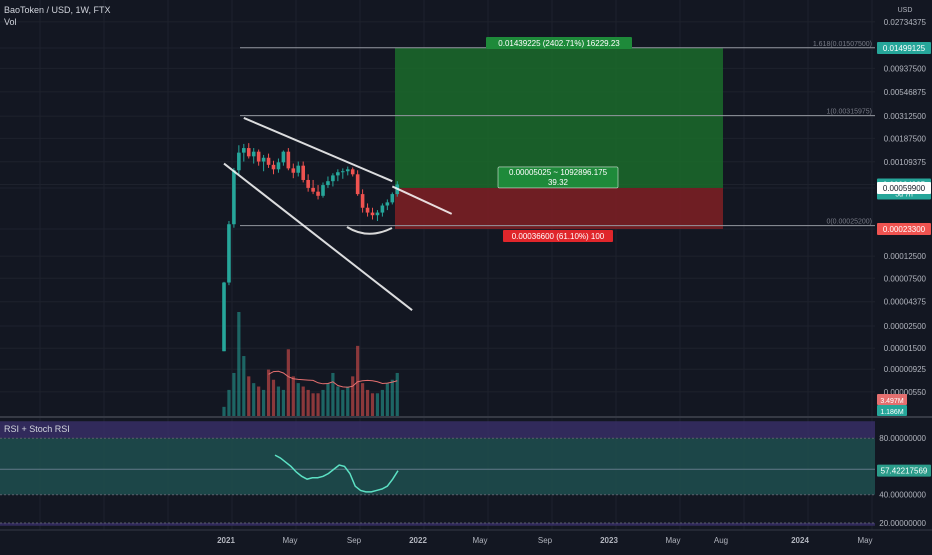 The height and width of the screenshot is (555, 932). What do you see at coordinates (318, 236) in the screenshot?
I see `lower-trendline` at bounding box center [318, 236].